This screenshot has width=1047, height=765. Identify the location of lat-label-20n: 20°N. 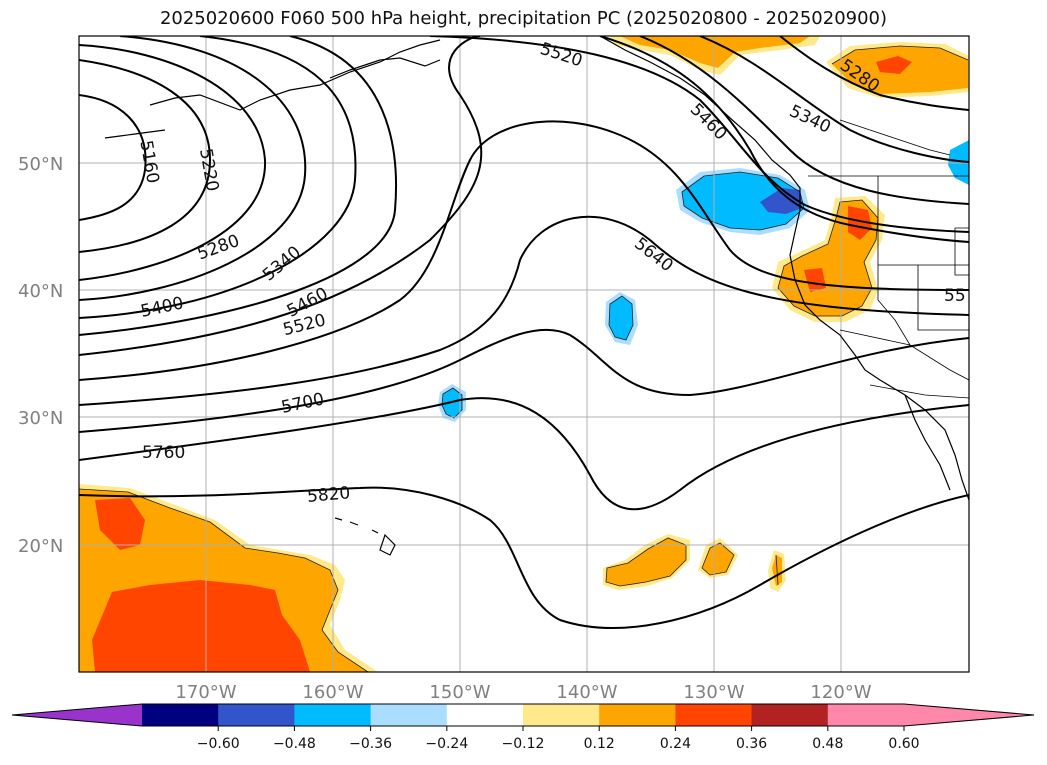
(40, 546).